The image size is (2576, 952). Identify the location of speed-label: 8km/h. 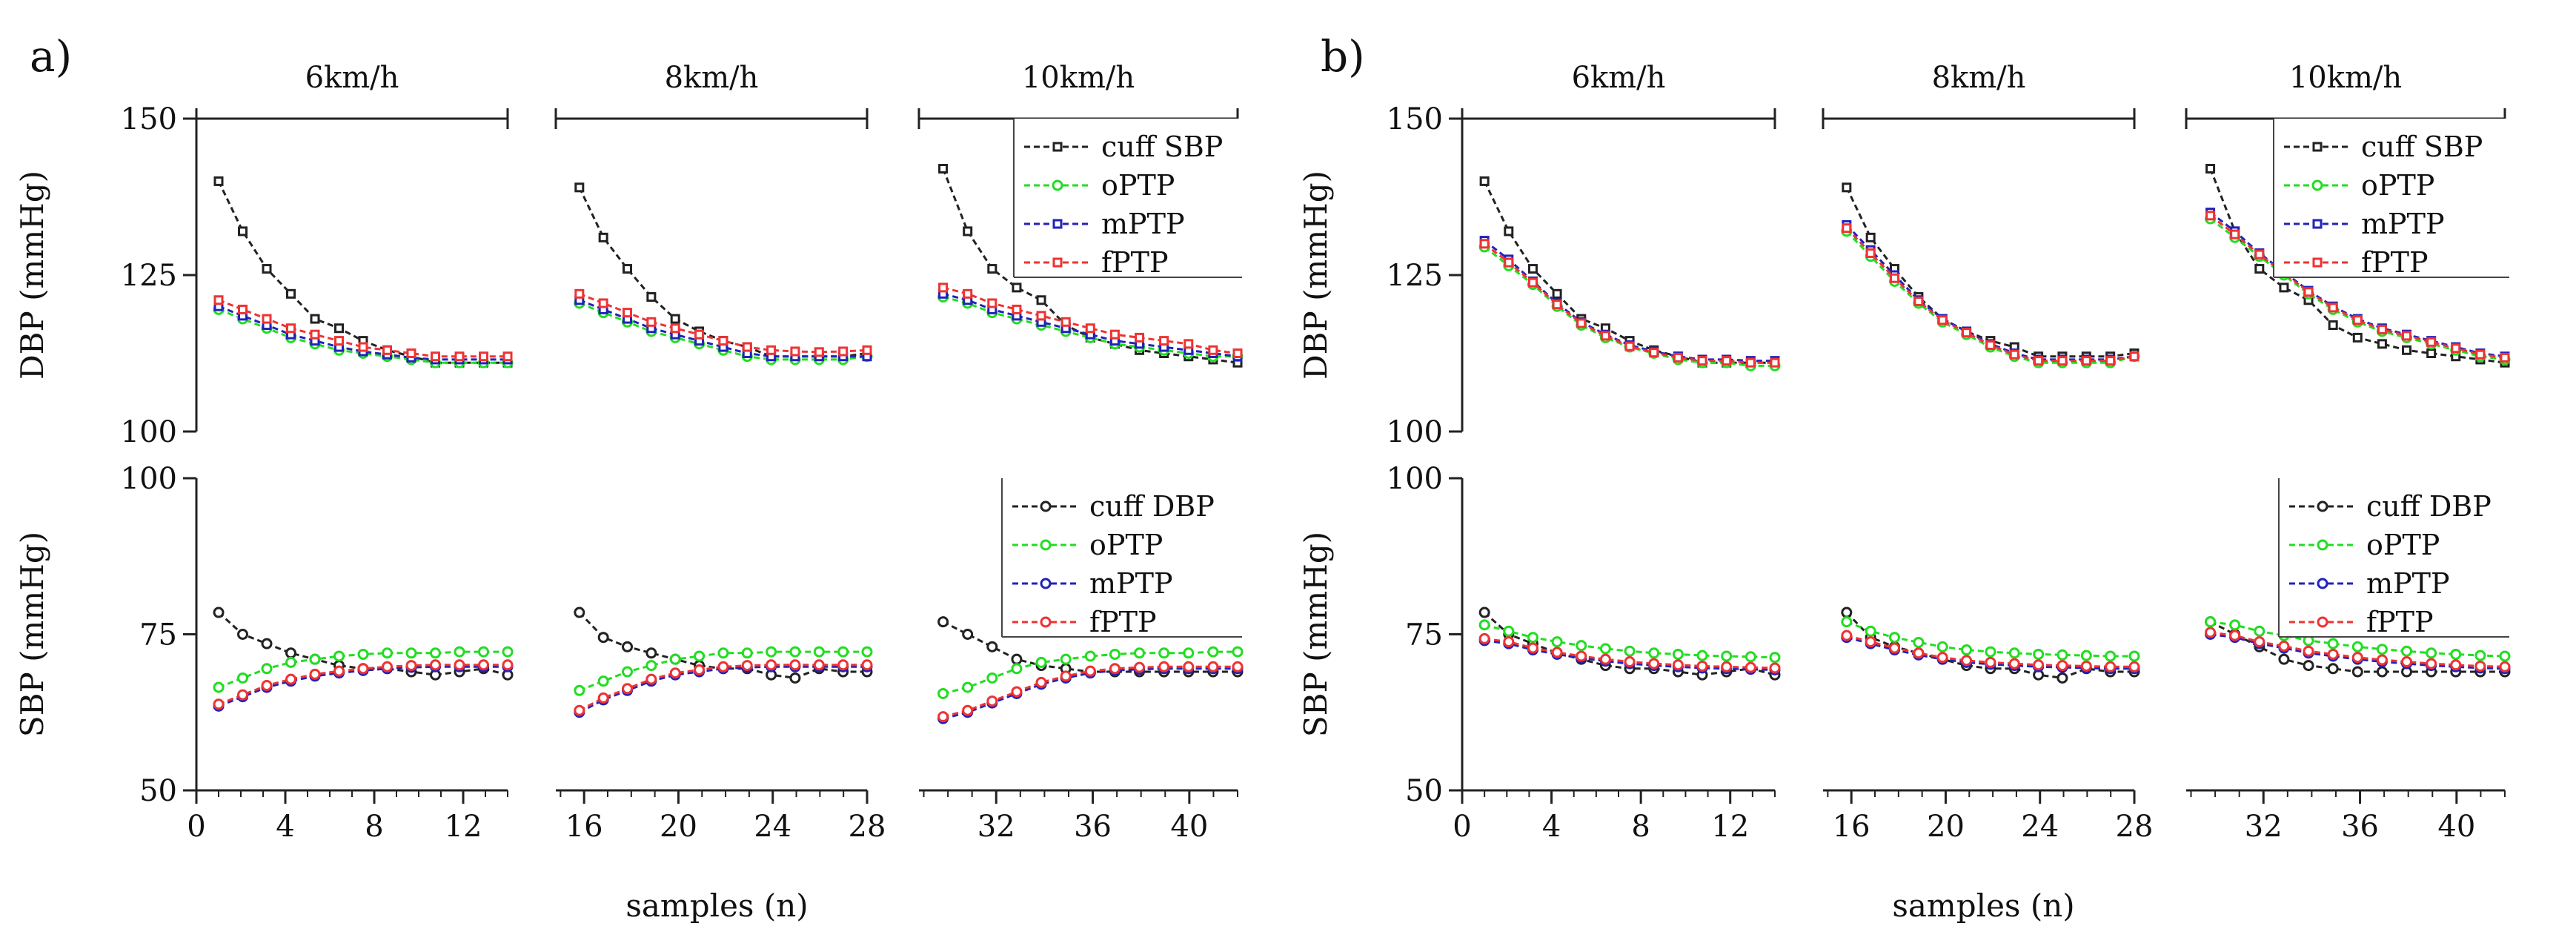
(712, 78).